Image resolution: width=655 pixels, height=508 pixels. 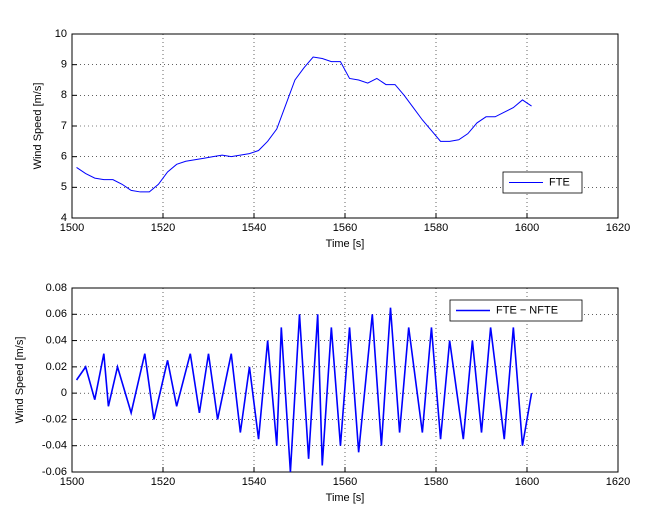 What do you see at coordinates (56, 314) in the screenshot?
I see `y-tick-label: 0.06` at bounding box center [56, 314].